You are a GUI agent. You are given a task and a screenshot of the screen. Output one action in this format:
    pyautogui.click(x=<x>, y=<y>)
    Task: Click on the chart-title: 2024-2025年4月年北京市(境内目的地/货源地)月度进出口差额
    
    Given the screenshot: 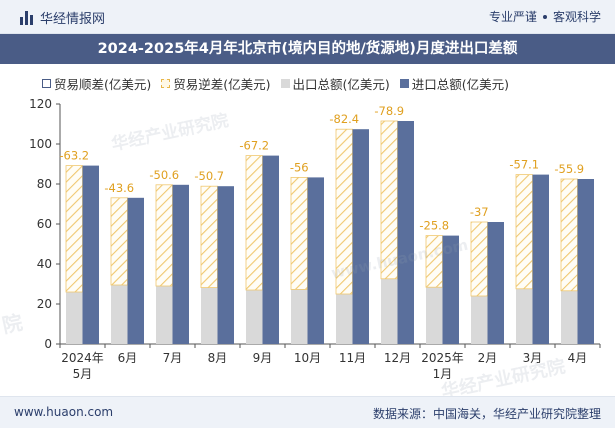 What is the action you would take?
    pyautogui.click(x=307, y=49)
    